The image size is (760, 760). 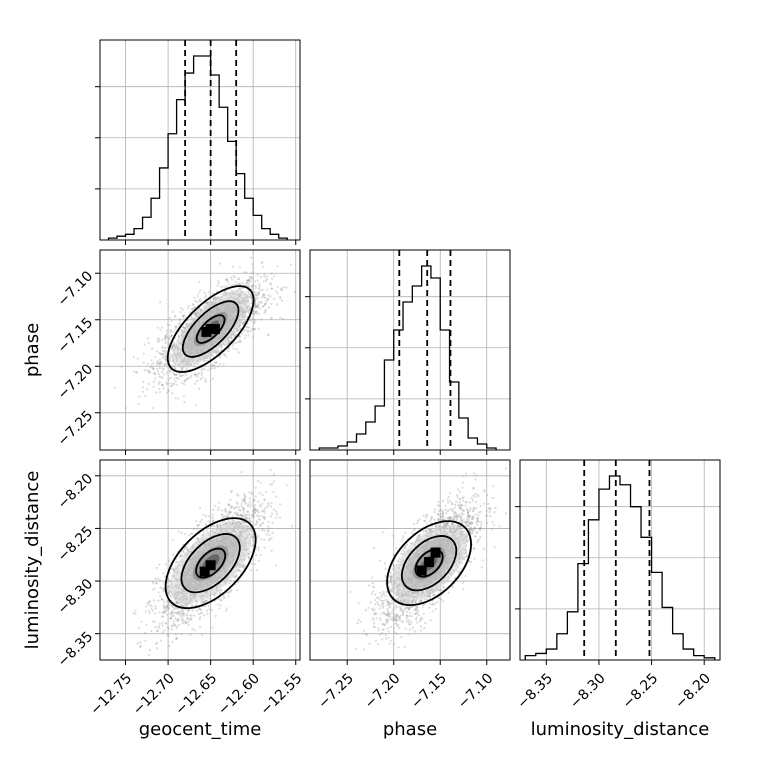 I want to click on peak-pixel, so click(x=214, y=329).